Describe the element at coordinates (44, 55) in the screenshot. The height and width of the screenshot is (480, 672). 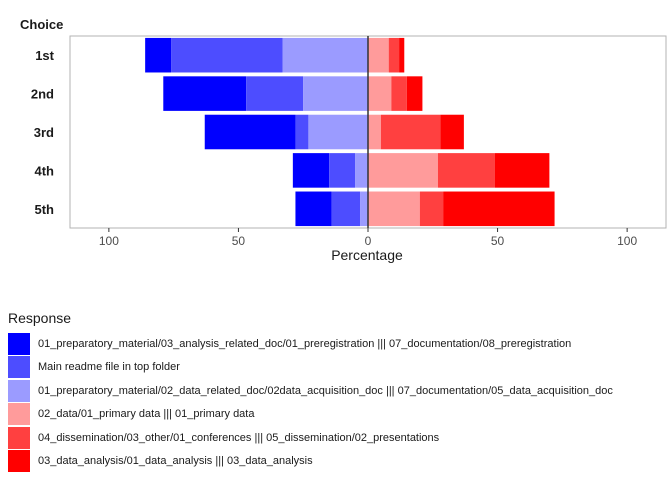
I see `category-label: 1st` at that location.